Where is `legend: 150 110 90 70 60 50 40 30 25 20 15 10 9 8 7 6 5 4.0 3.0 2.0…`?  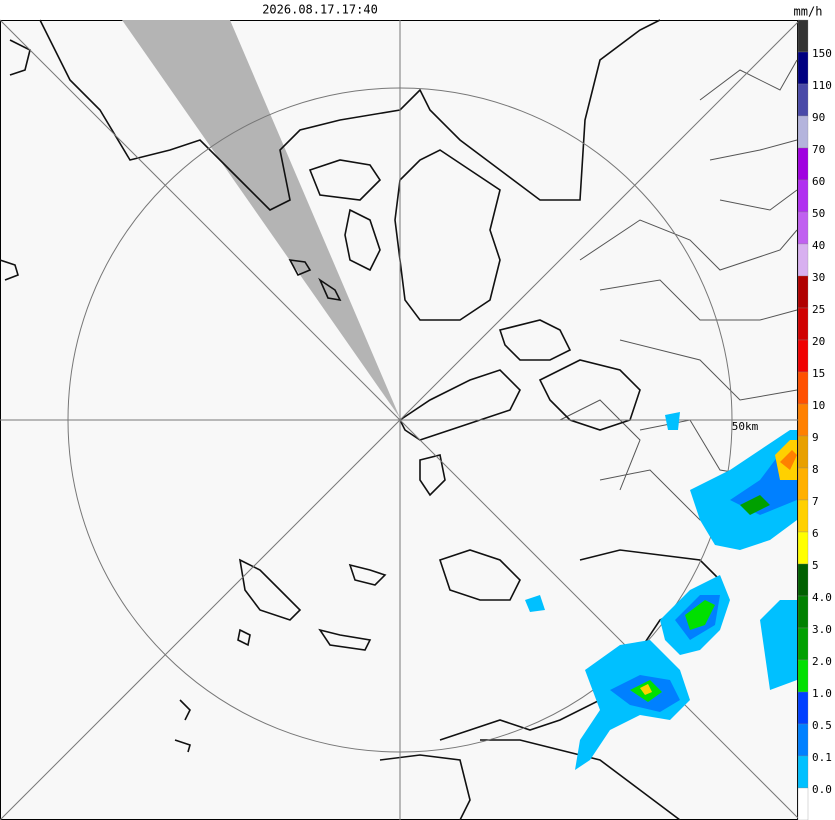 legend: 150 110 90 70 60 50 40 30 25 20 15 10 9 8 7 6 5 4.0 3.0 2.0… is located at coordinates (814, 419).